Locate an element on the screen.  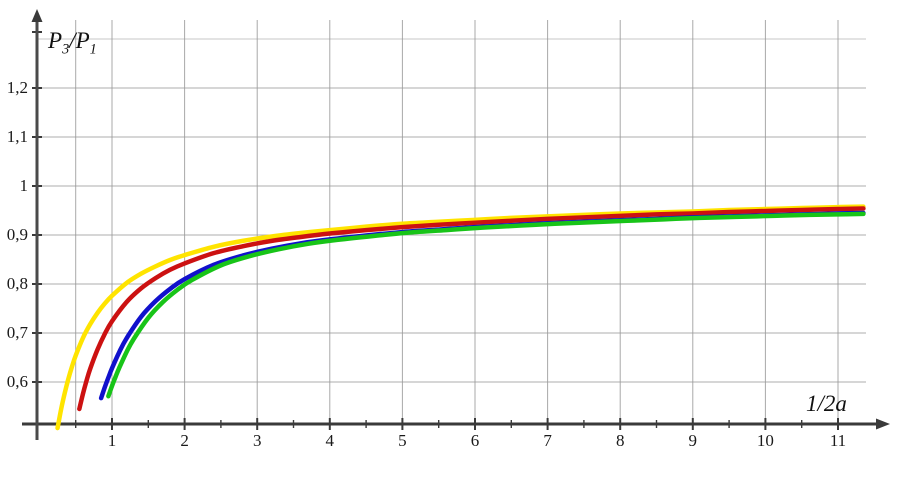
x-tick-label: 9 is located at coordinates (693, 440).